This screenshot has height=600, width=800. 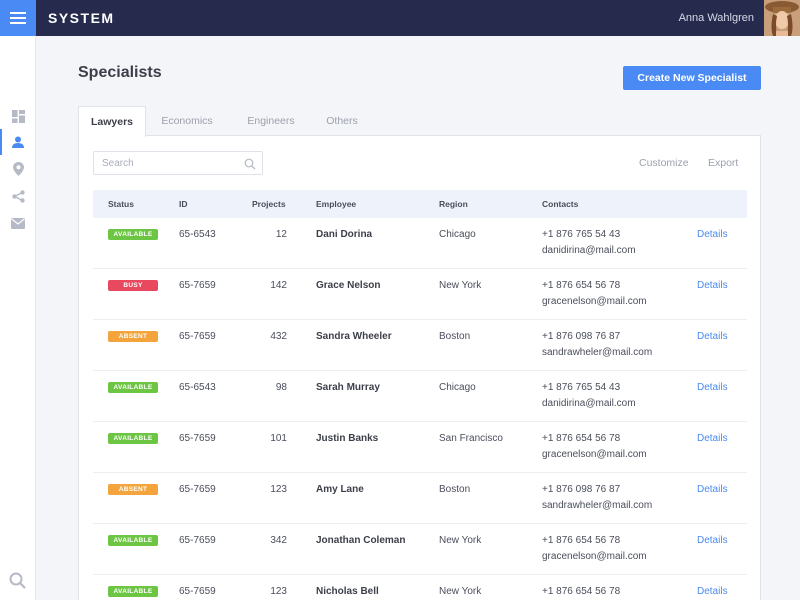 I want to click on search-input, so click(x=164, y=163).